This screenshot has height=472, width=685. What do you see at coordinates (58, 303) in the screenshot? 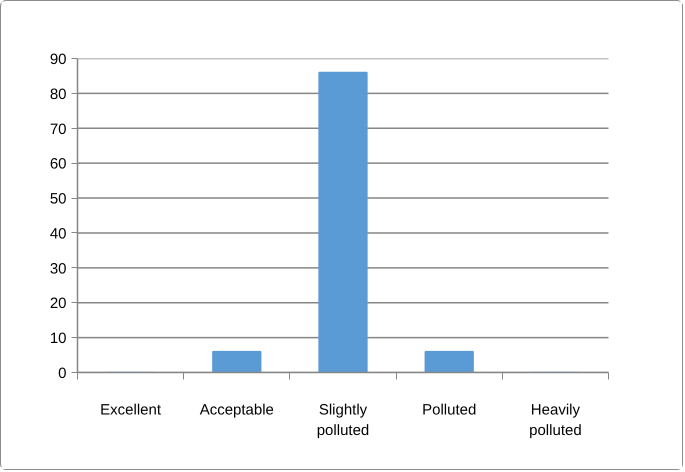
I see `y-tick-label: 20` at bounding box center [58, 303].